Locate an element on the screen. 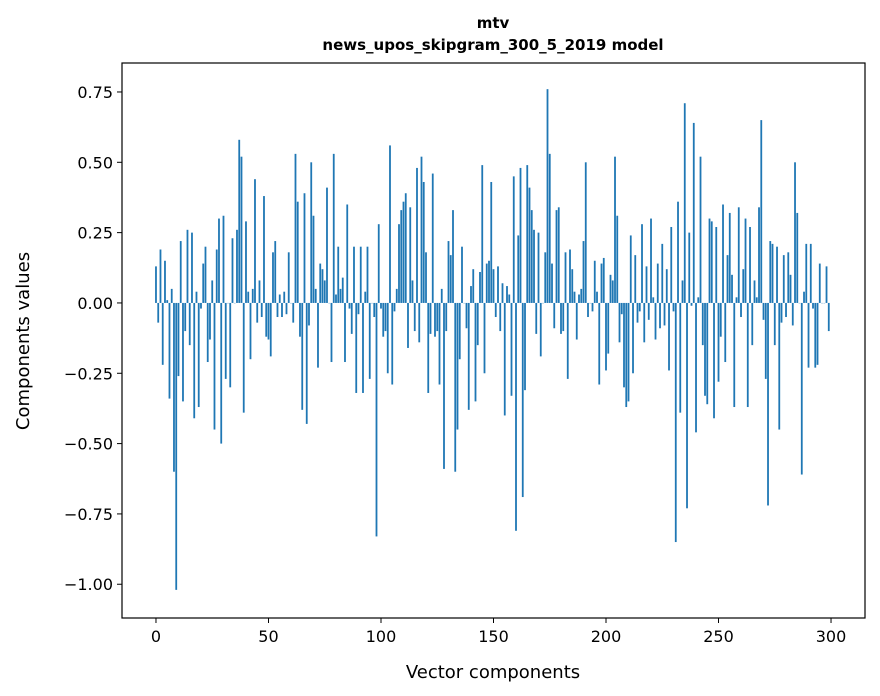  x-axis-label: Vector components is located at coordinates (493, 672).